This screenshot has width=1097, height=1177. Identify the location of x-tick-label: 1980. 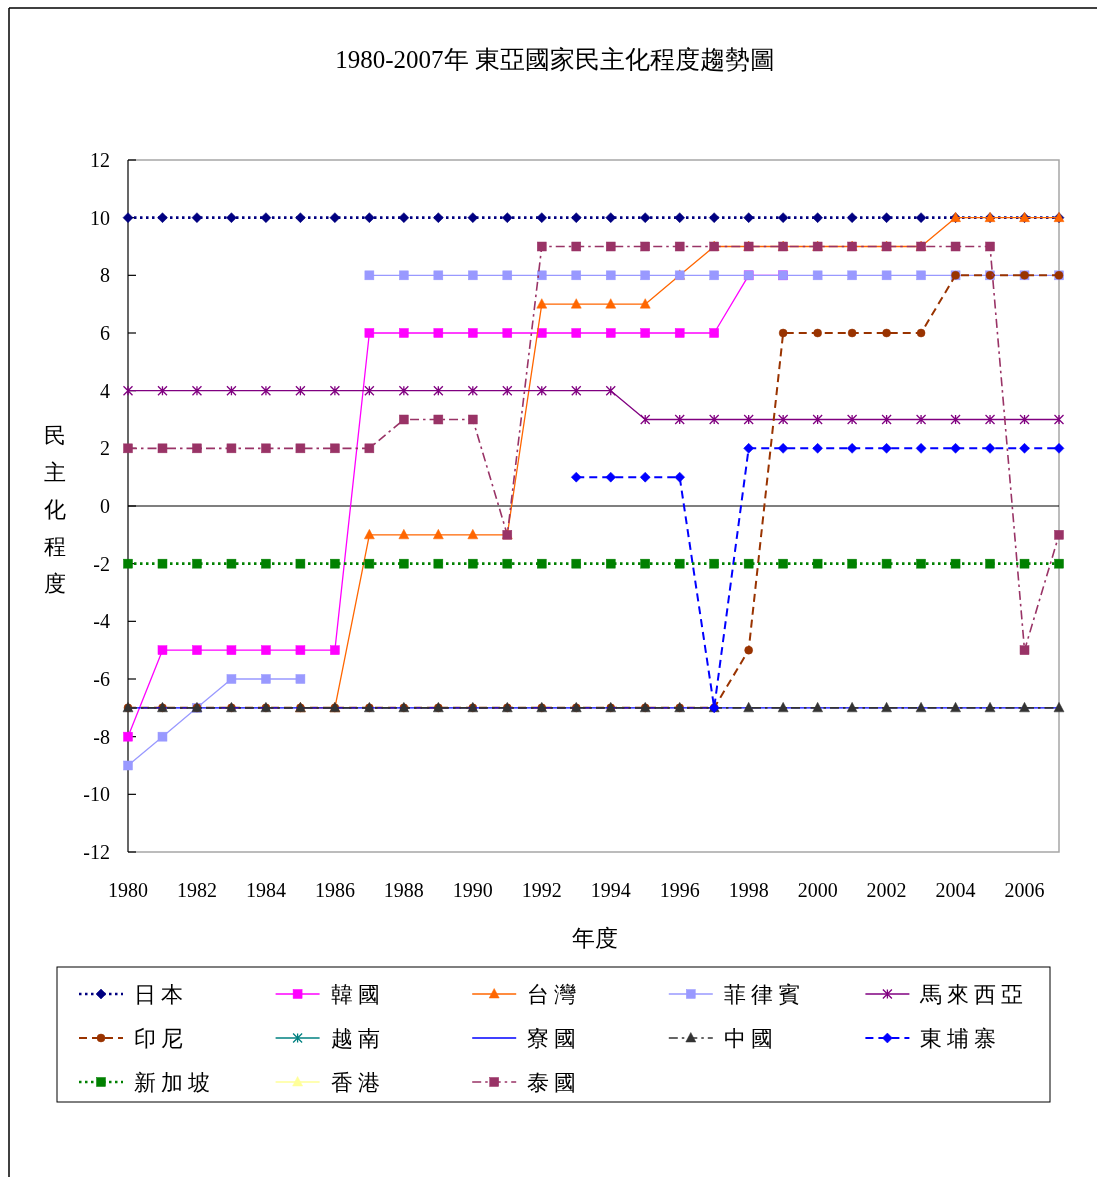
(128, 890).